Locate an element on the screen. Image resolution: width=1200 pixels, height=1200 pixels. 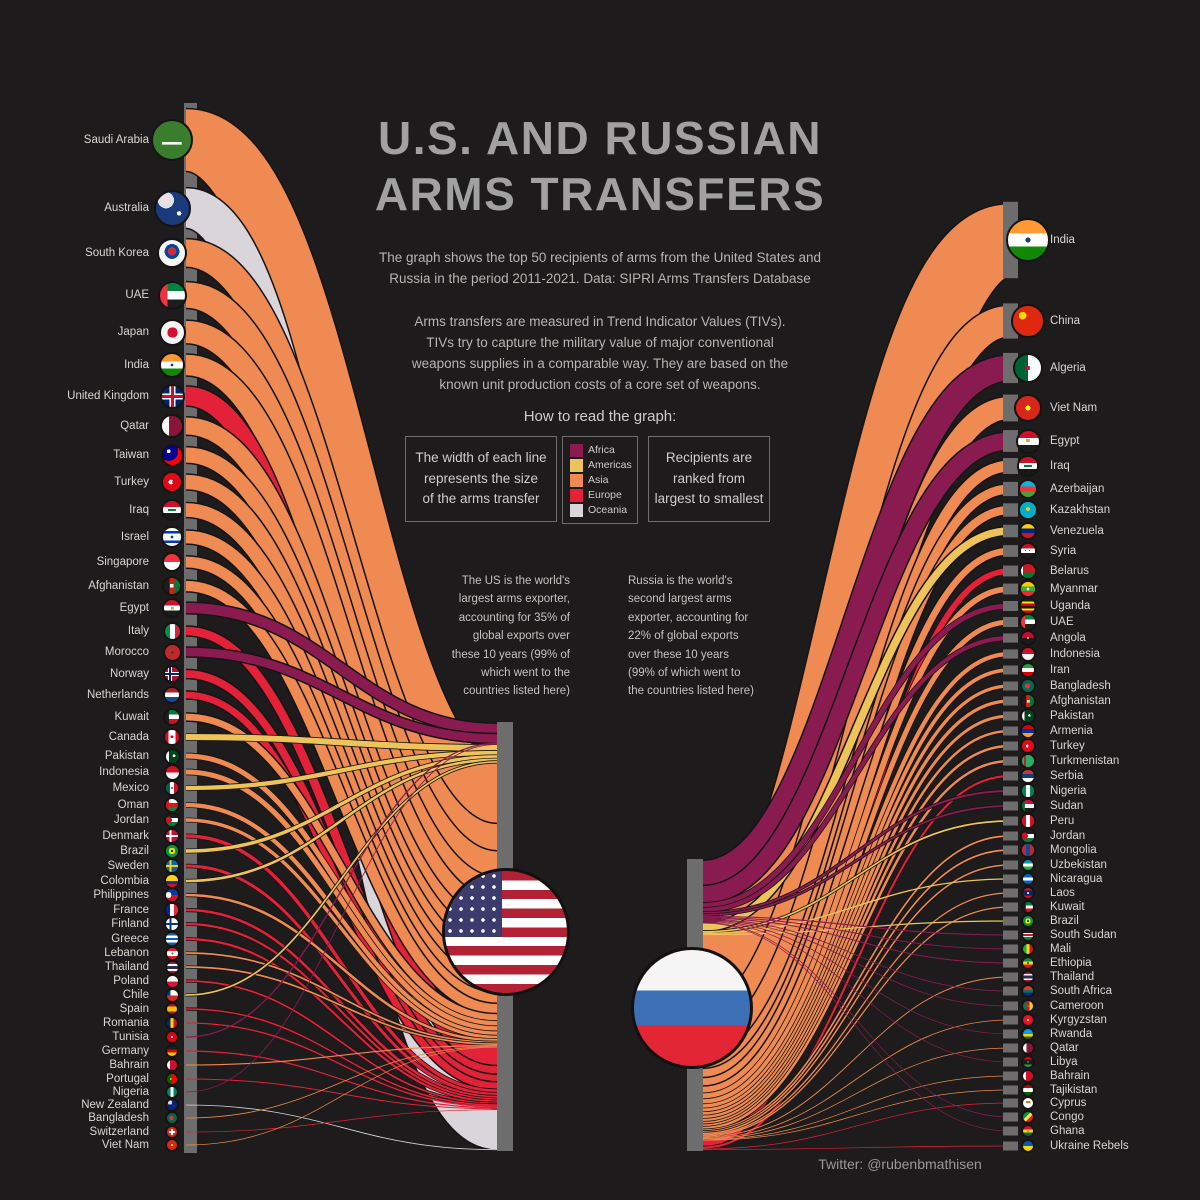
flag-icon-morocco is located at coordinates (172, 652).